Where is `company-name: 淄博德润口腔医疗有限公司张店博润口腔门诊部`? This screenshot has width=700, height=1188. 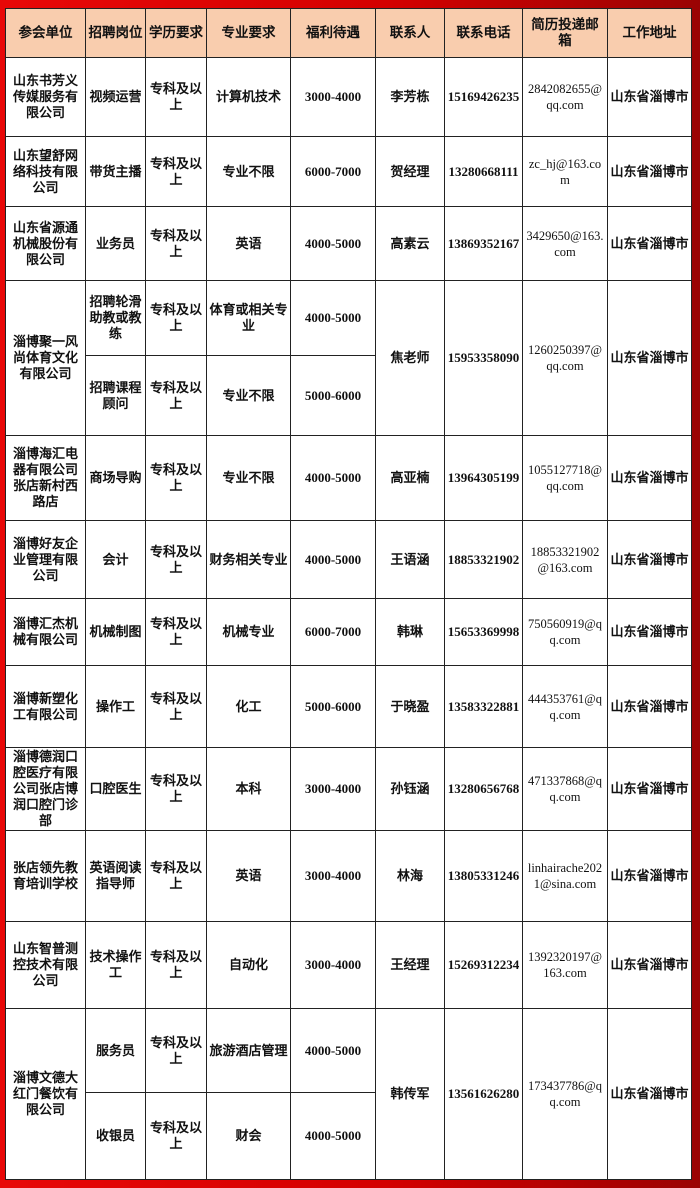
company-name: 淄博德润口腔医疗有限公司张店博润口腔门诊部 is located at coordinates (45, 789).